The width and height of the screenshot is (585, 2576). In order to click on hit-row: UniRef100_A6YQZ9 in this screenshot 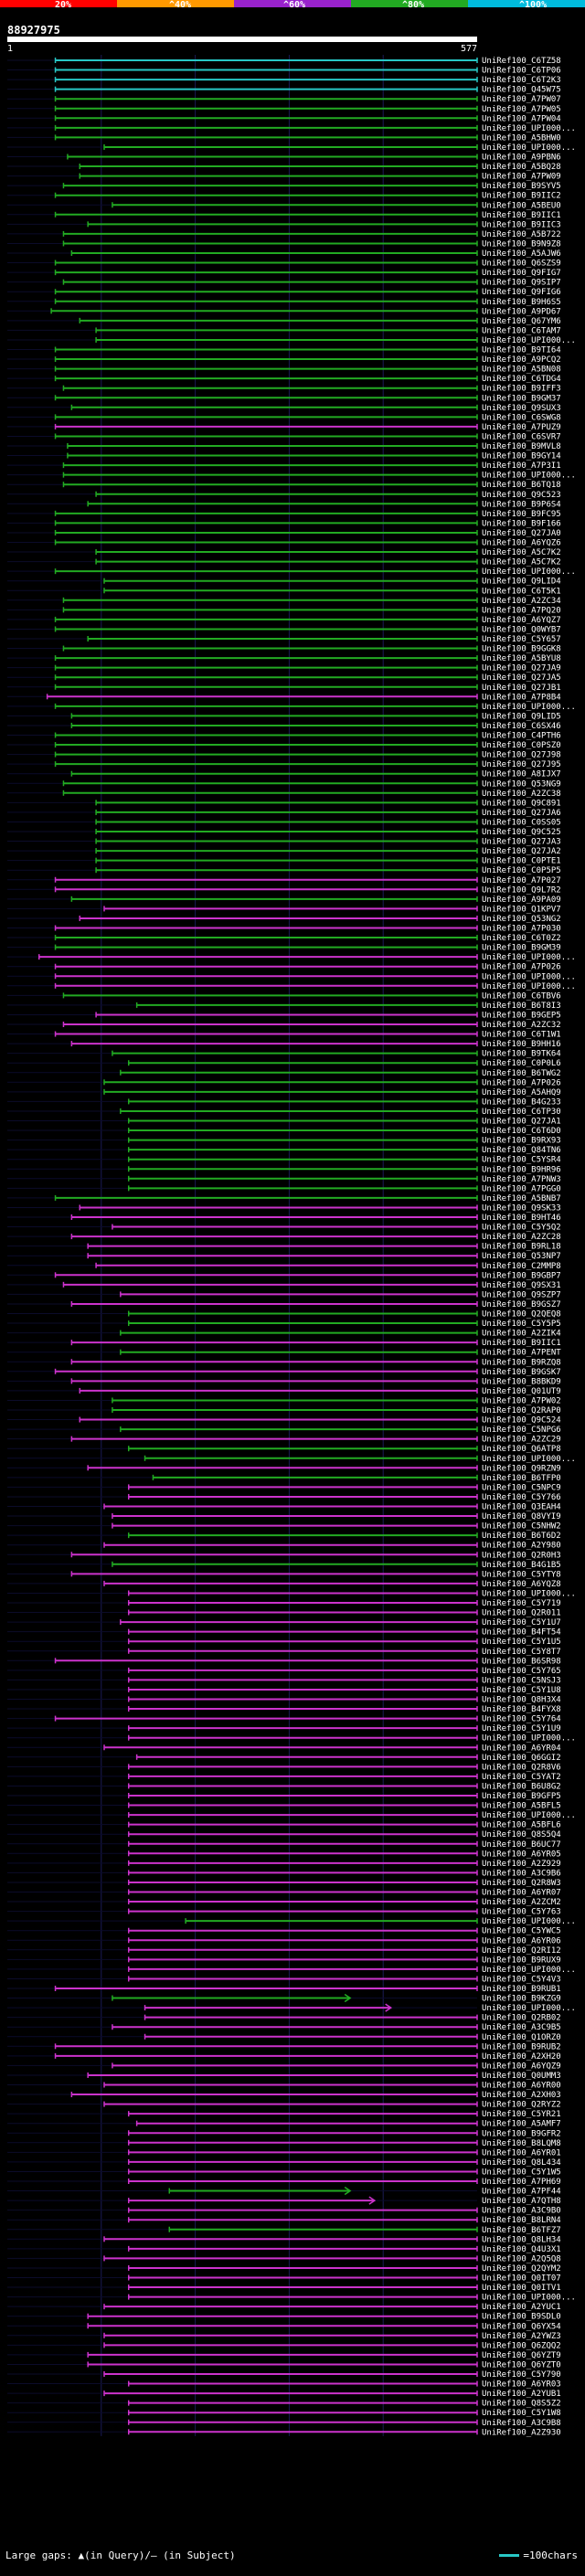, I will do `click(284, 2066)`.